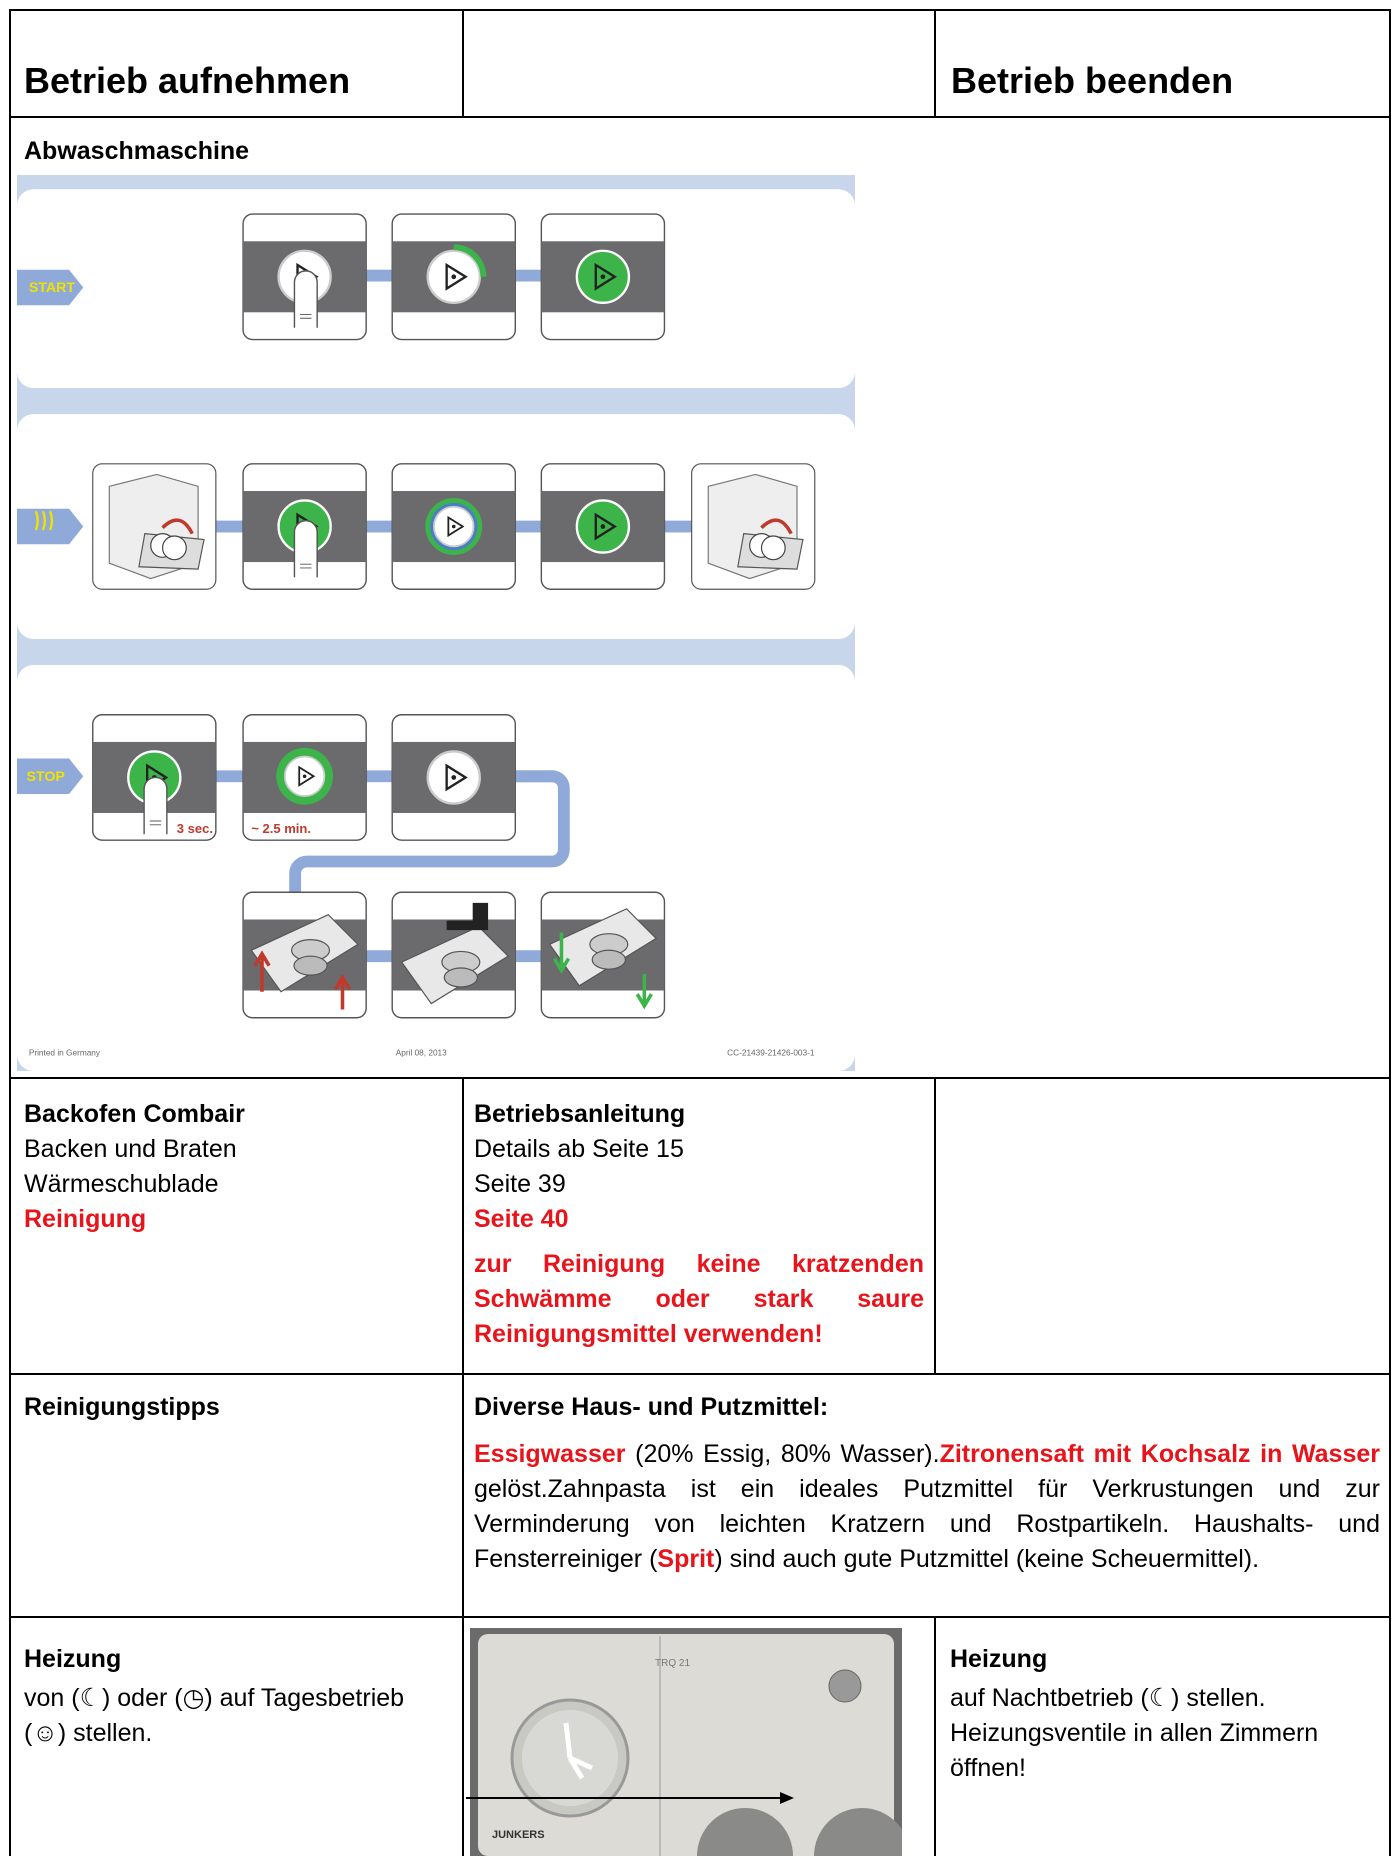  Describe the element at coordinates (580, 1114) in the screenshot. I see `manual-title: Betriebsanleitung` at that location.